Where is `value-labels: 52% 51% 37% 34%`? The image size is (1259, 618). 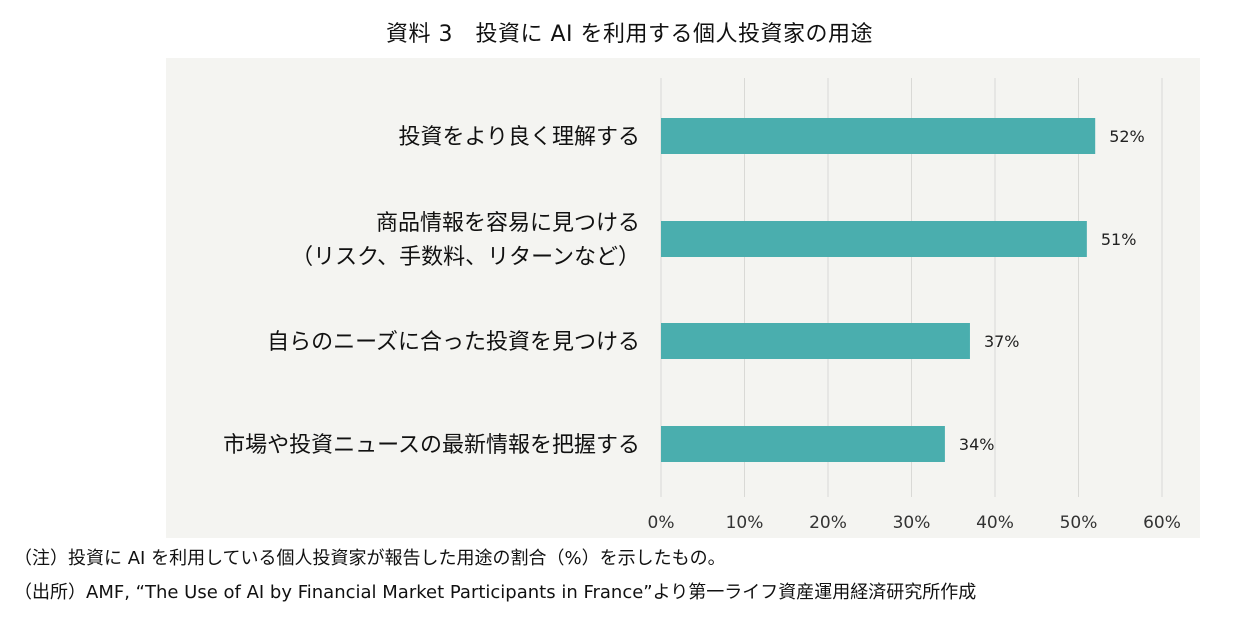 value-labels: 52% 51% 37% 34% is located at coordinates (1052, 290).